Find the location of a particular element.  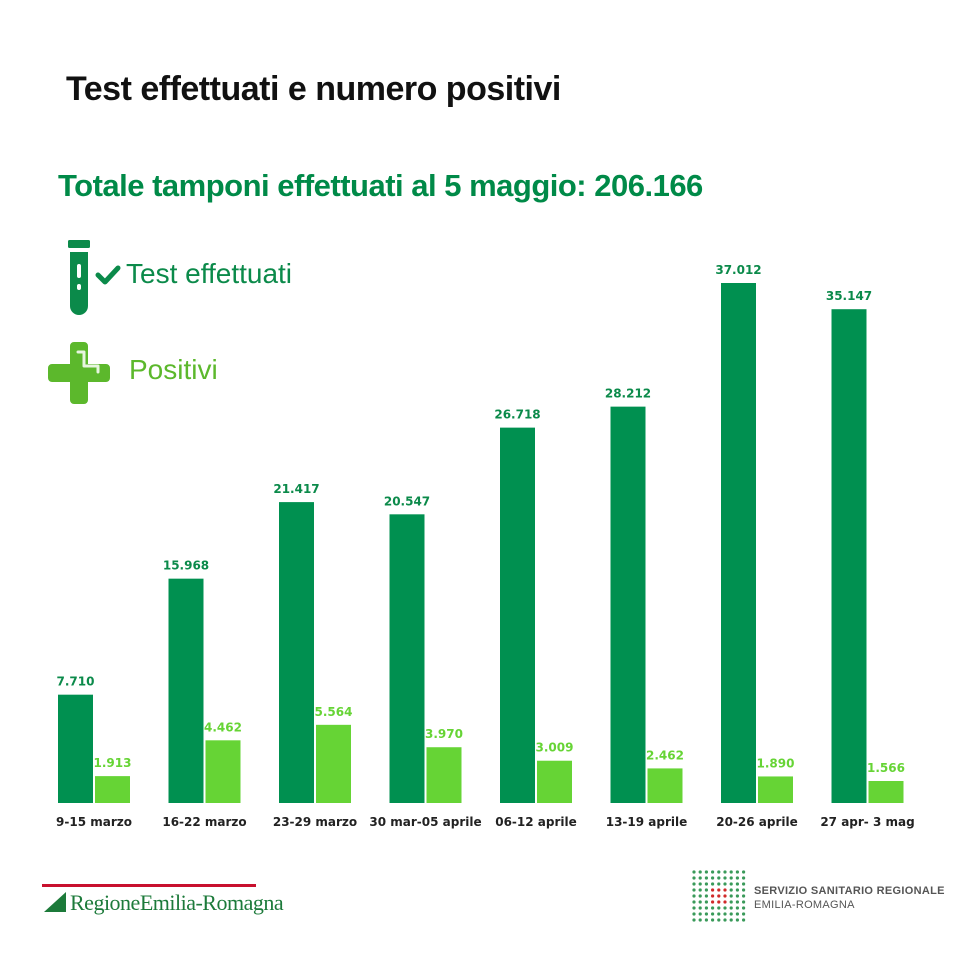

category-label-2: 23-29 marzo is located at coordinates (315, 822).